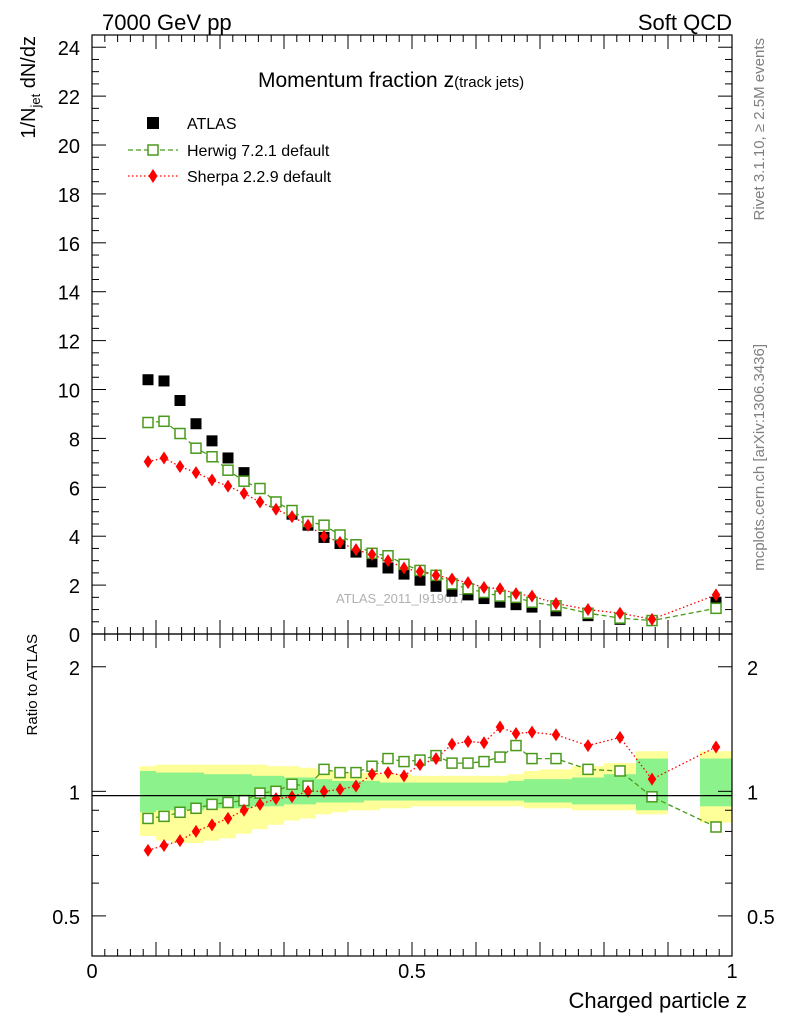 The image size is (786, 1024). What do you see at coordinates (74, 440) in the screenshot?
I see `y-tick-label-main: 8` at bounding box center [74, 440].